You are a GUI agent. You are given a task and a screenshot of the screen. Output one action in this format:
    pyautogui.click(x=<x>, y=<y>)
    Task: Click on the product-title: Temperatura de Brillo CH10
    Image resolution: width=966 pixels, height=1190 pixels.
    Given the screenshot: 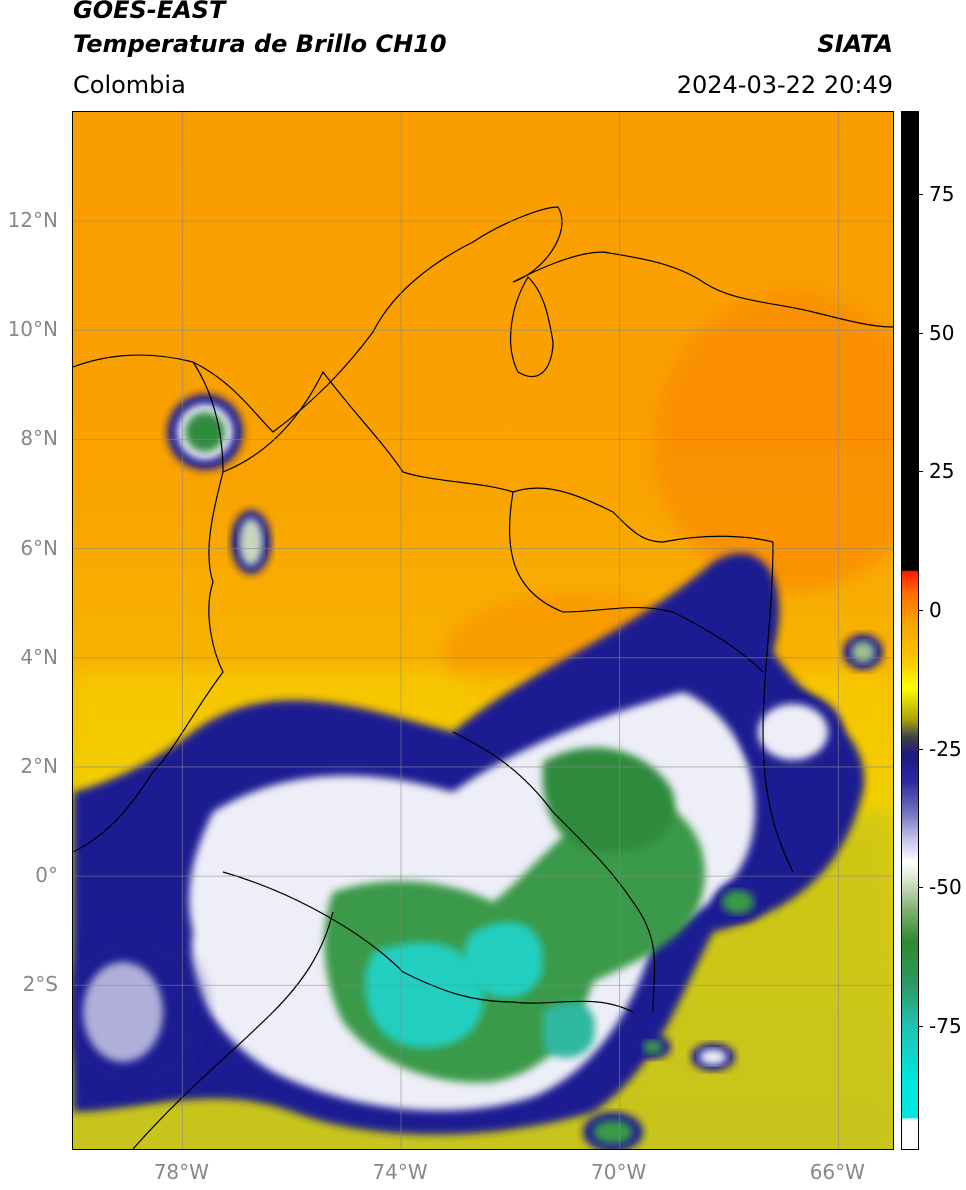 What is the action you would take?
    pyautogui.click(x=260, y=44)
    